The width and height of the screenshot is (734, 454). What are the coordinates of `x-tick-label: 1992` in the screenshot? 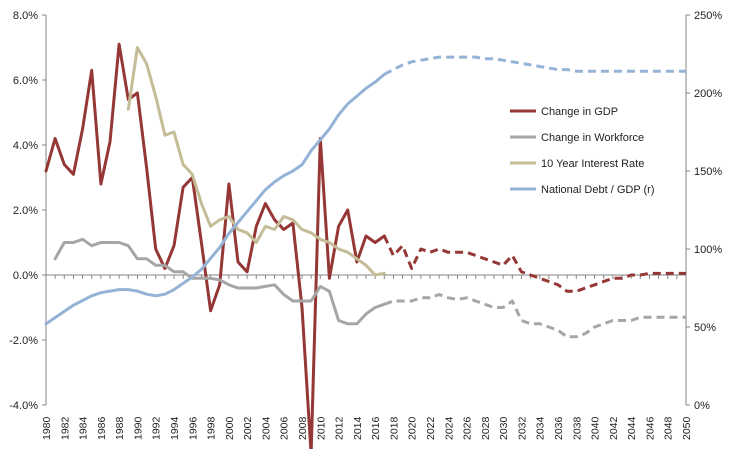 It's located at (157, 428).